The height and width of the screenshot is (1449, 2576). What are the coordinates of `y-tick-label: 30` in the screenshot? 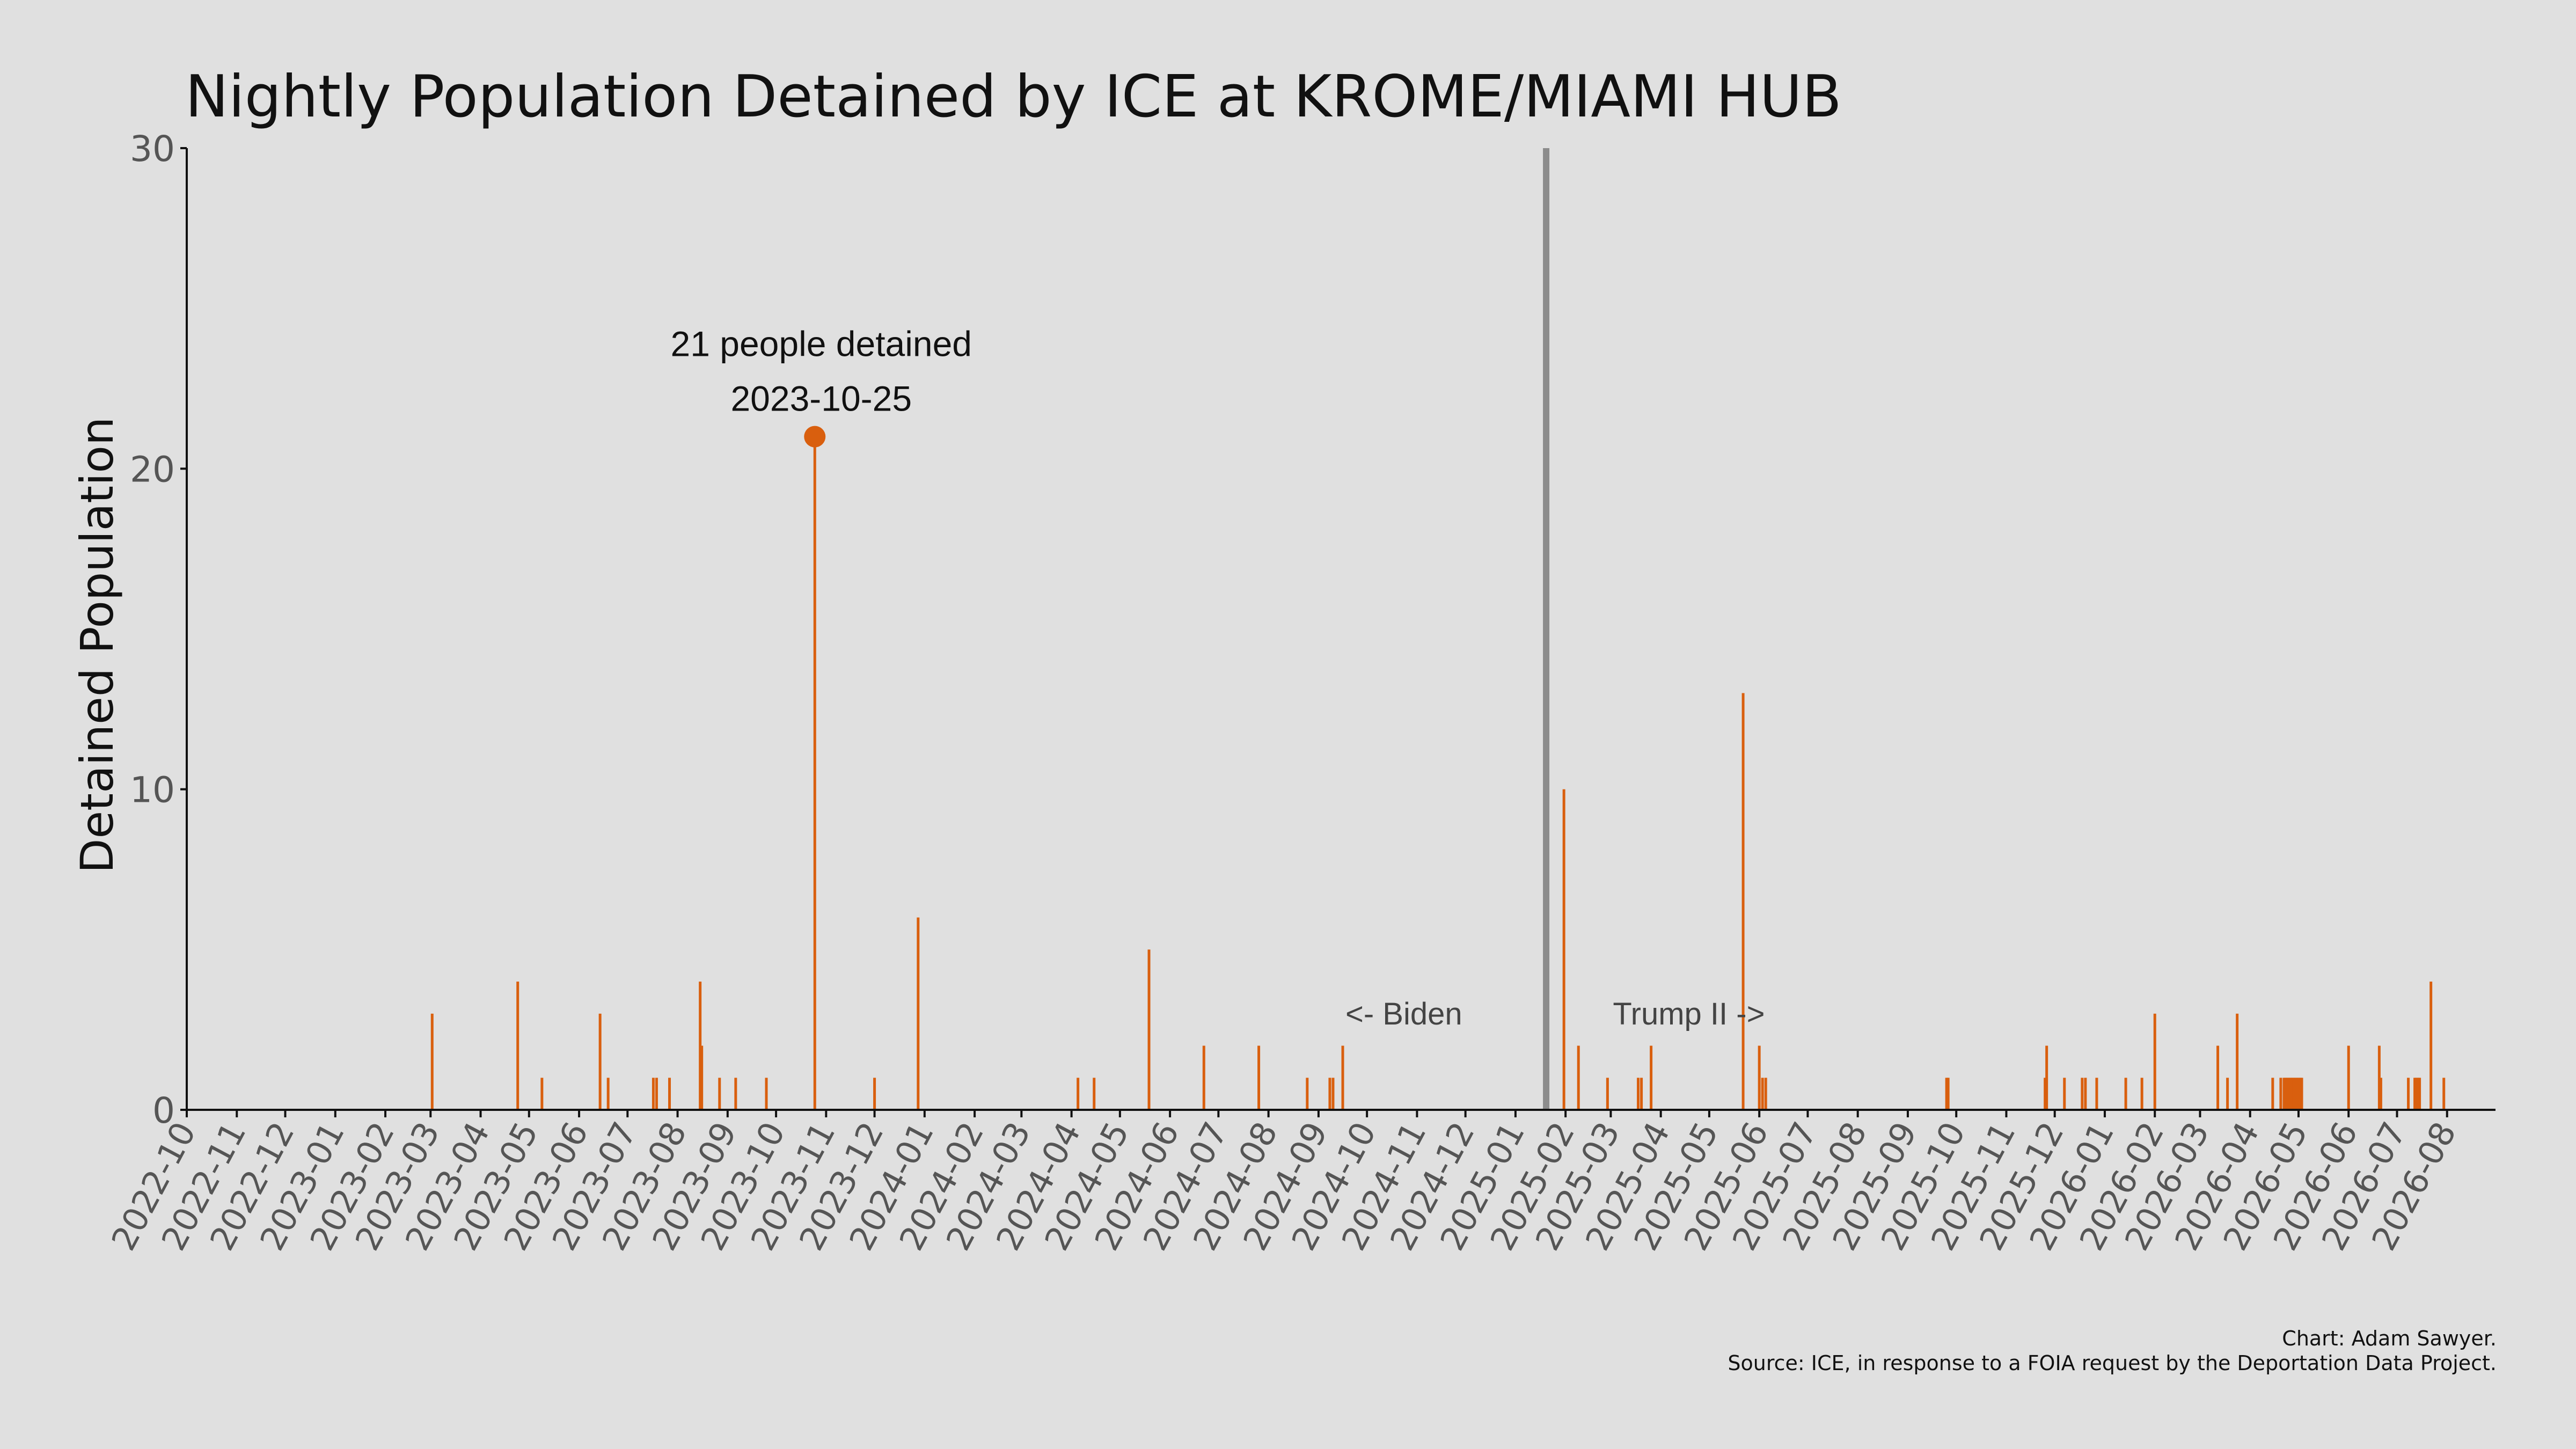 It's located at (152, 149).